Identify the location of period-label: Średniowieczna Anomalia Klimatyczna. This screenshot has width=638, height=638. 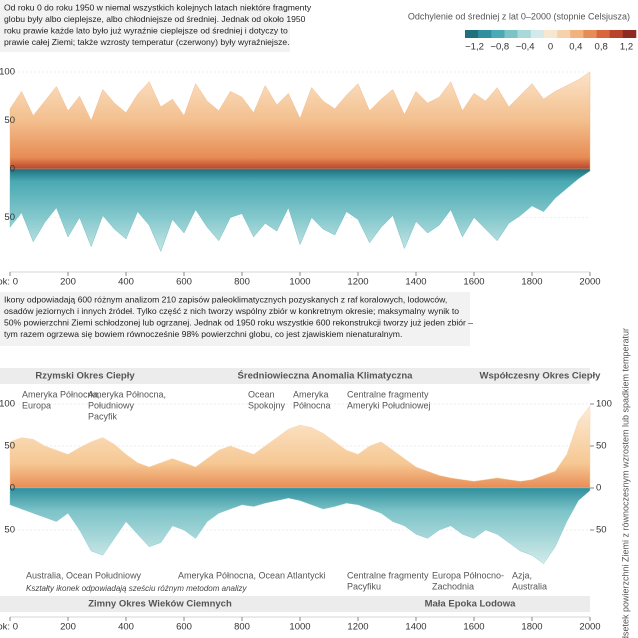
(326, 376).